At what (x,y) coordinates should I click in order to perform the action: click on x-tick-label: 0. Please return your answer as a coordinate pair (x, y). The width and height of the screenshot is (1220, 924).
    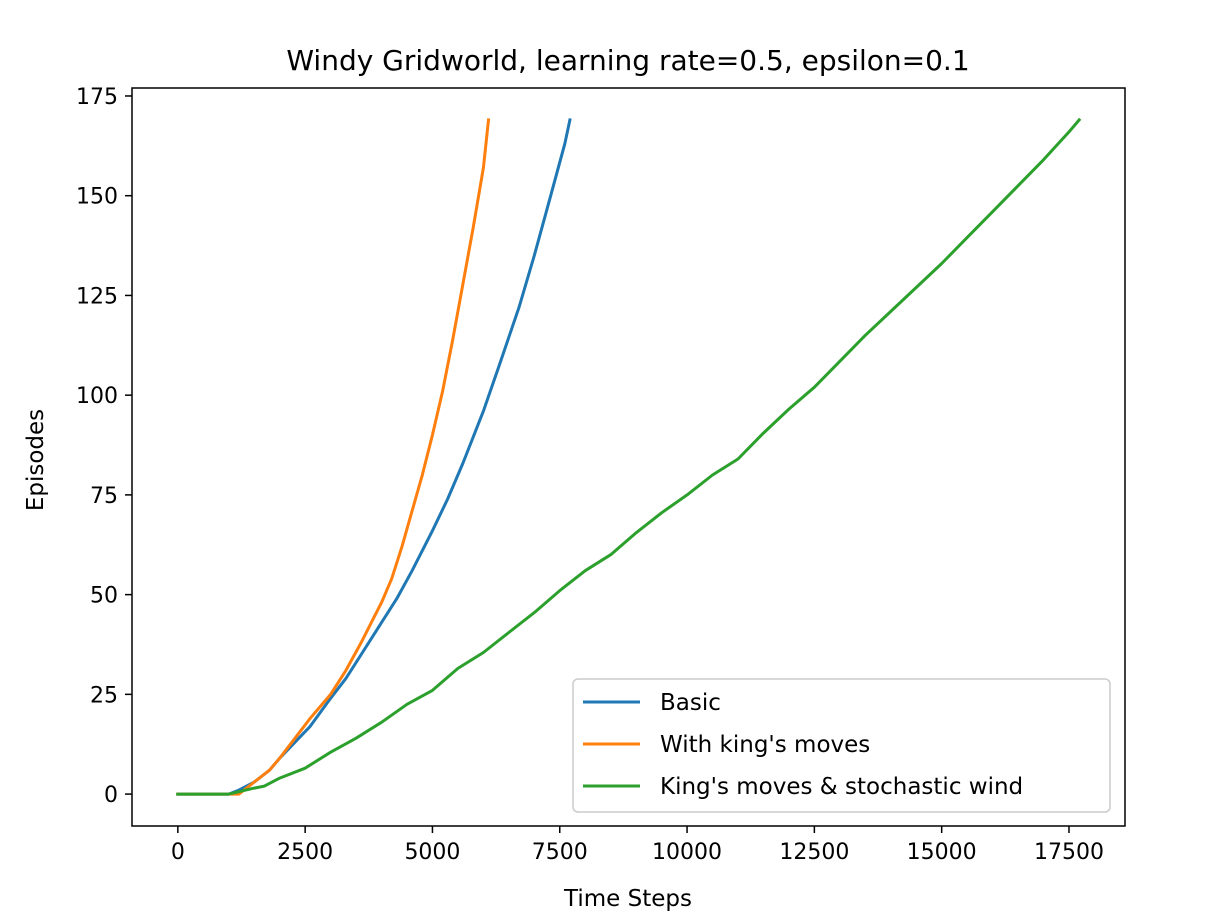
    Looking at the image, I should click on (178, 852).